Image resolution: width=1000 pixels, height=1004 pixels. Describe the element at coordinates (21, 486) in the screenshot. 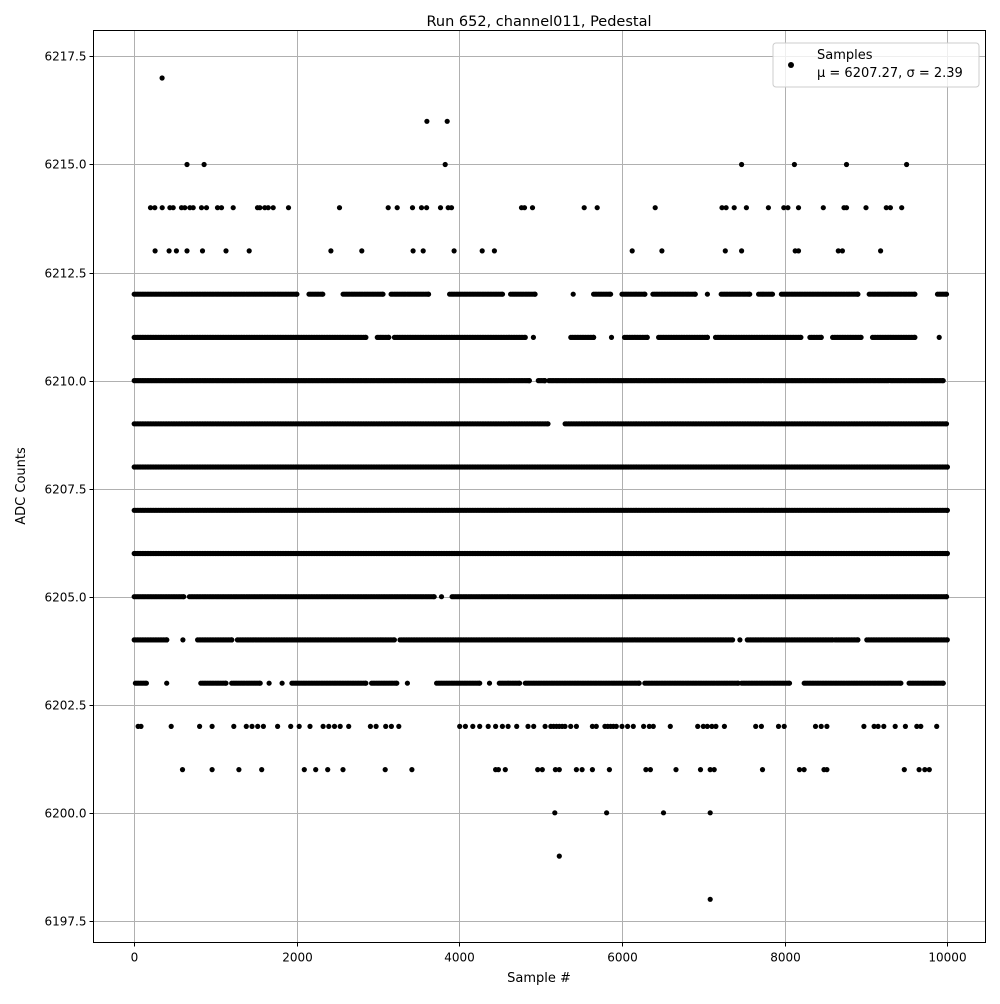

I see `y-axis-label: ADC Counts` at that location.